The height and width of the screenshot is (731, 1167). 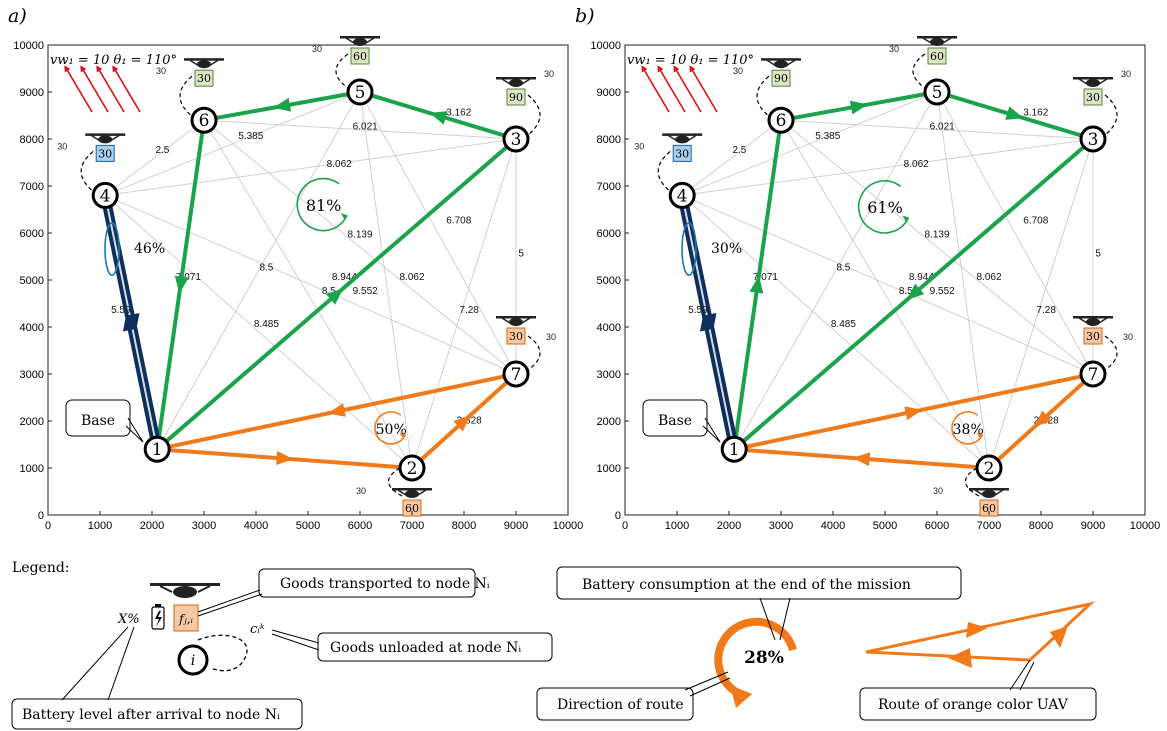 I want to click on panel-a-label: a), so click(x=17, y=16).